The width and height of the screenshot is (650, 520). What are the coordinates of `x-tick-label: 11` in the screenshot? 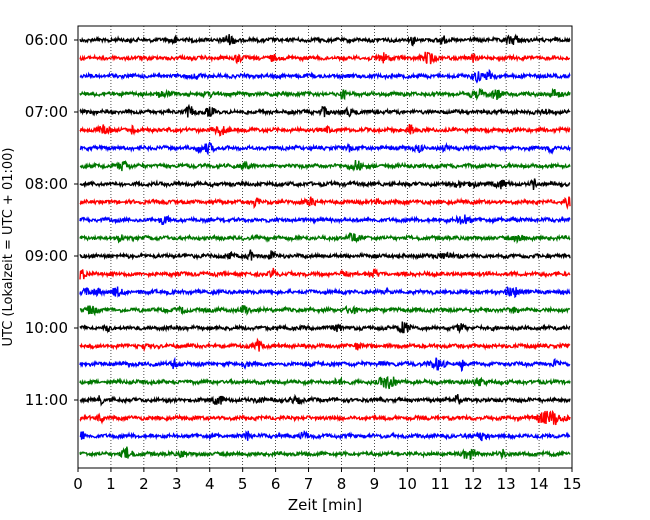 It's located at (440, 484).